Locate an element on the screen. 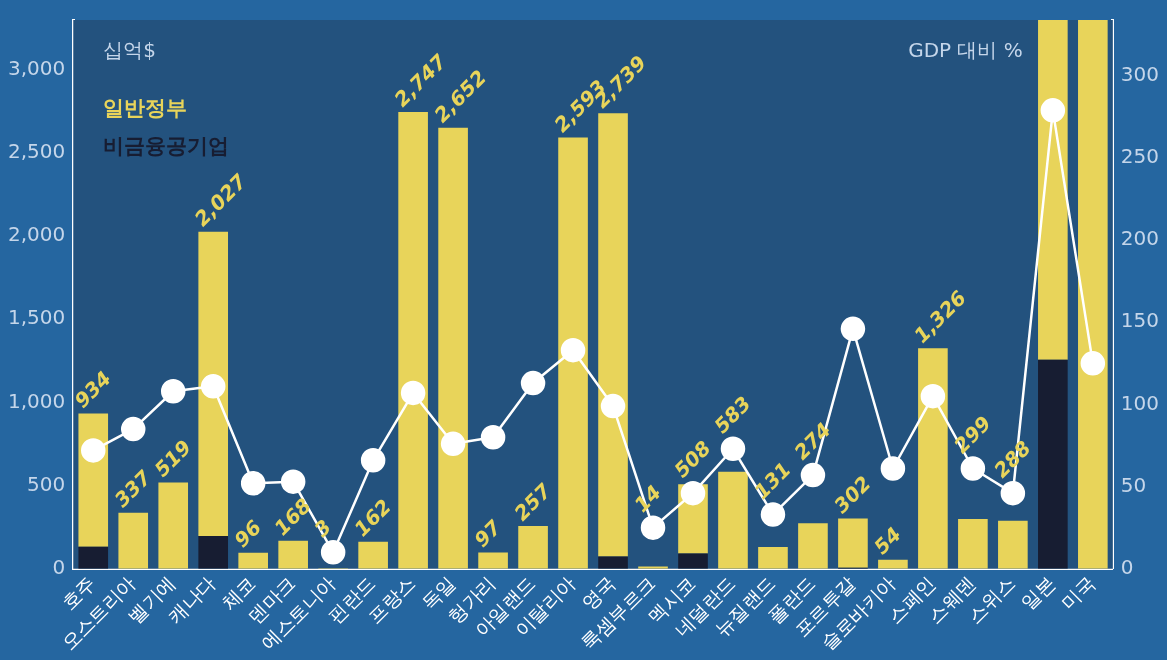 The height and width of the screenshot is (660, 1167). y-axis-title: 십억$ is located at coordinates (129, 50).